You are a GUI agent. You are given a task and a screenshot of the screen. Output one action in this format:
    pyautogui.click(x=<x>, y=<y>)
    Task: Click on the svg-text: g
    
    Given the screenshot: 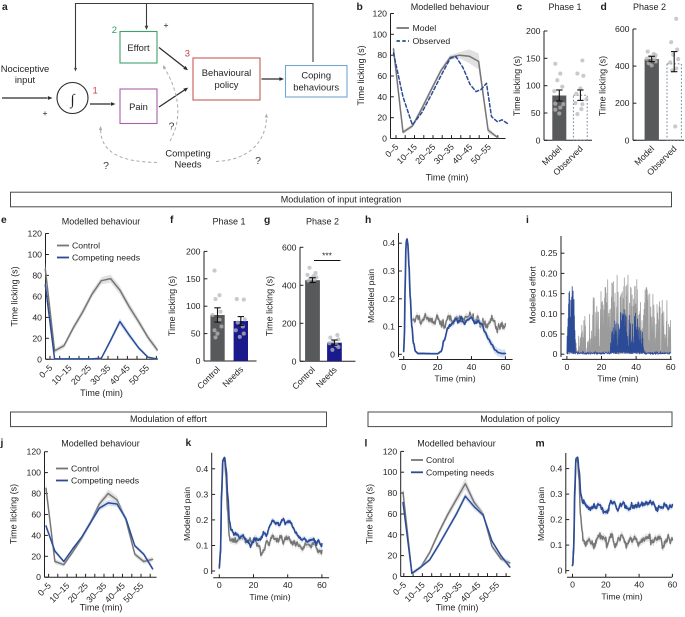 What is the action you would take?
    pyautogui.click(x=267, y=220)
    